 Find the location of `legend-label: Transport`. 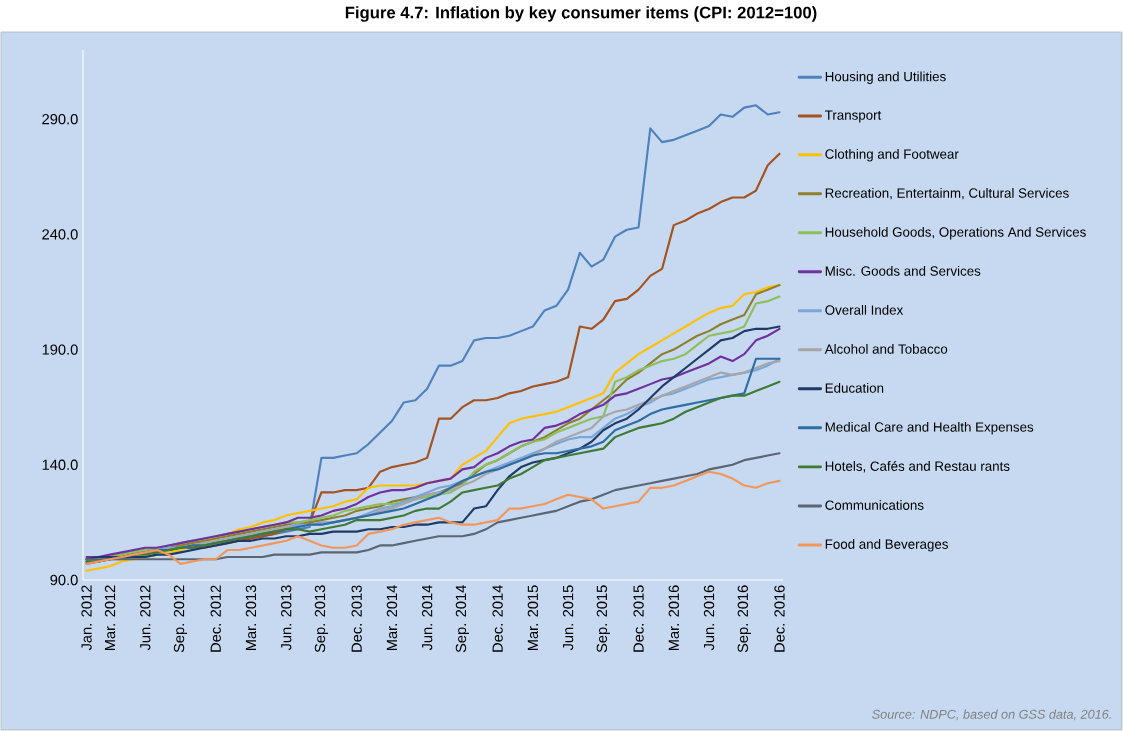

legend-label: Transport is located at coordinates (853, 116).